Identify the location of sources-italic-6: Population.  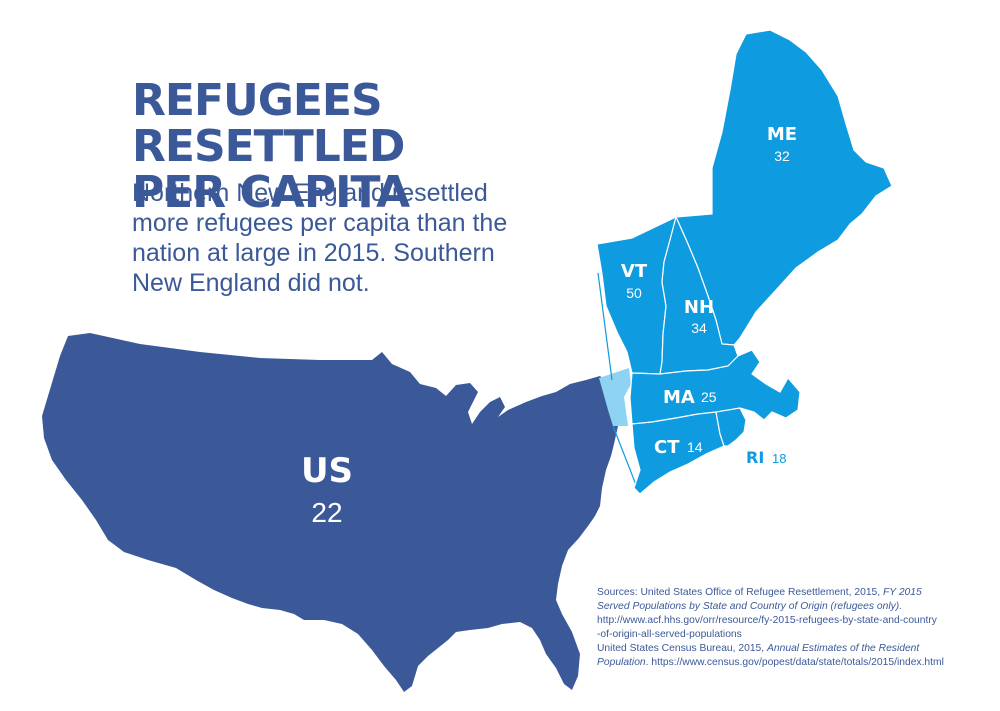
(621, 662).